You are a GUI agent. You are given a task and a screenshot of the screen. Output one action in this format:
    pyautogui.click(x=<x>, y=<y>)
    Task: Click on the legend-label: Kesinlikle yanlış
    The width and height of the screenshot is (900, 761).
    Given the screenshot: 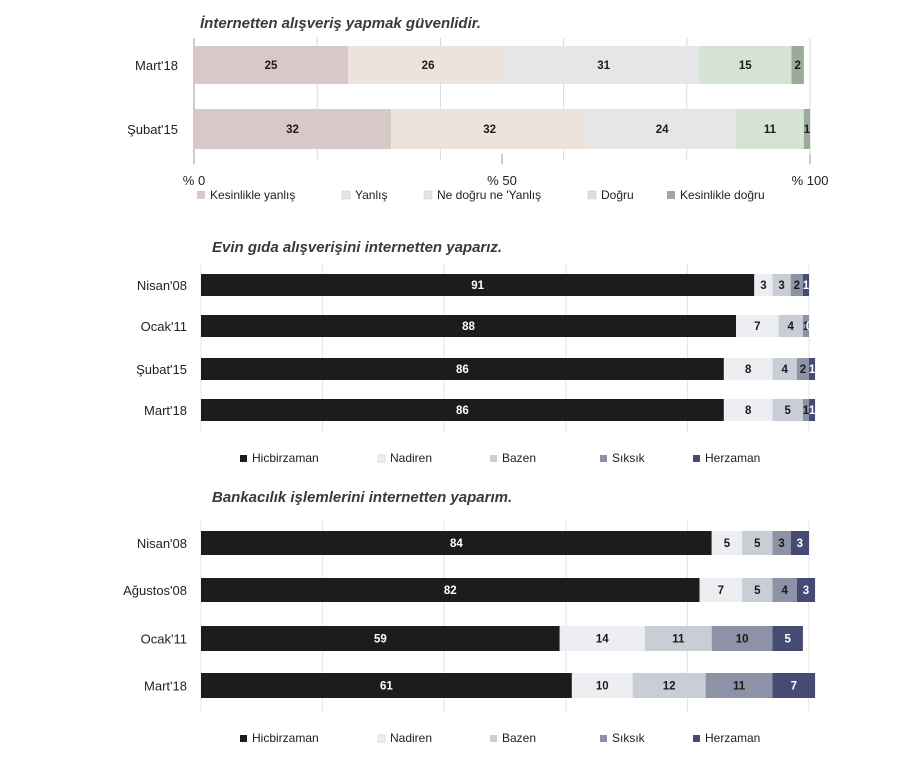 What is the action you would take?
    pyautogui.click(x=252, y=195)
    